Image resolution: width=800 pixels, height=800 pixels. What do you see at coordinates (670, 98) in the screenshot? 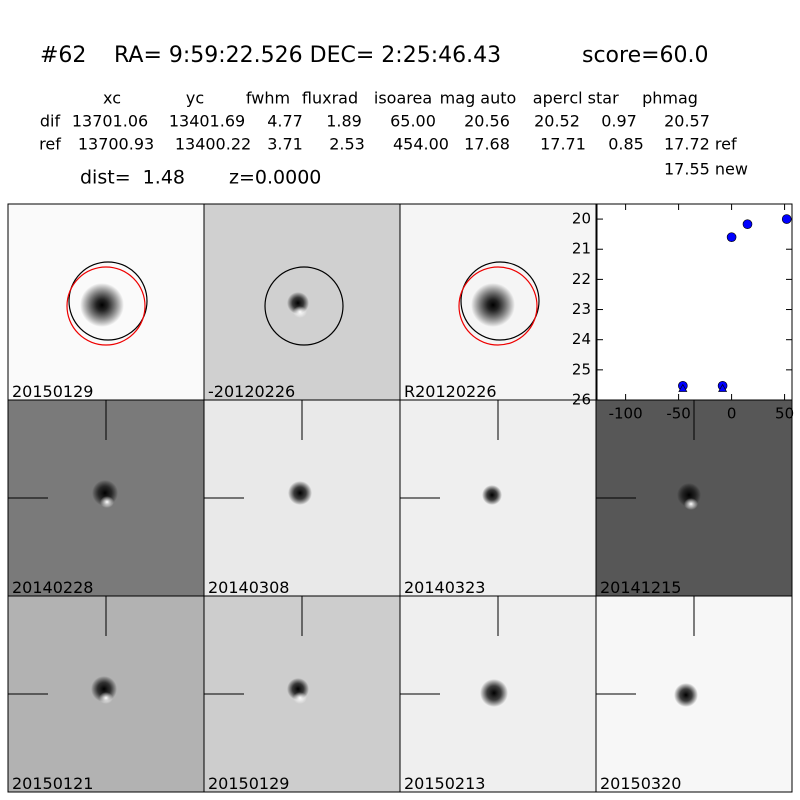
I see `column-header: phmag` at bounding box center [670, 98].